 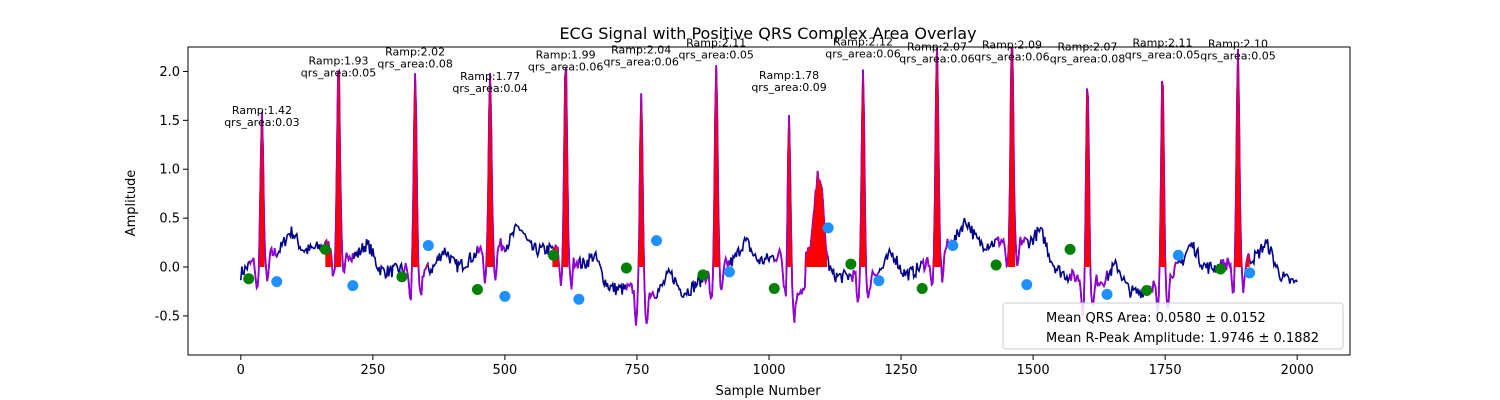 I want to click on r-peak-amp-label: Ramp:2.02, so click(x=415, y=51).